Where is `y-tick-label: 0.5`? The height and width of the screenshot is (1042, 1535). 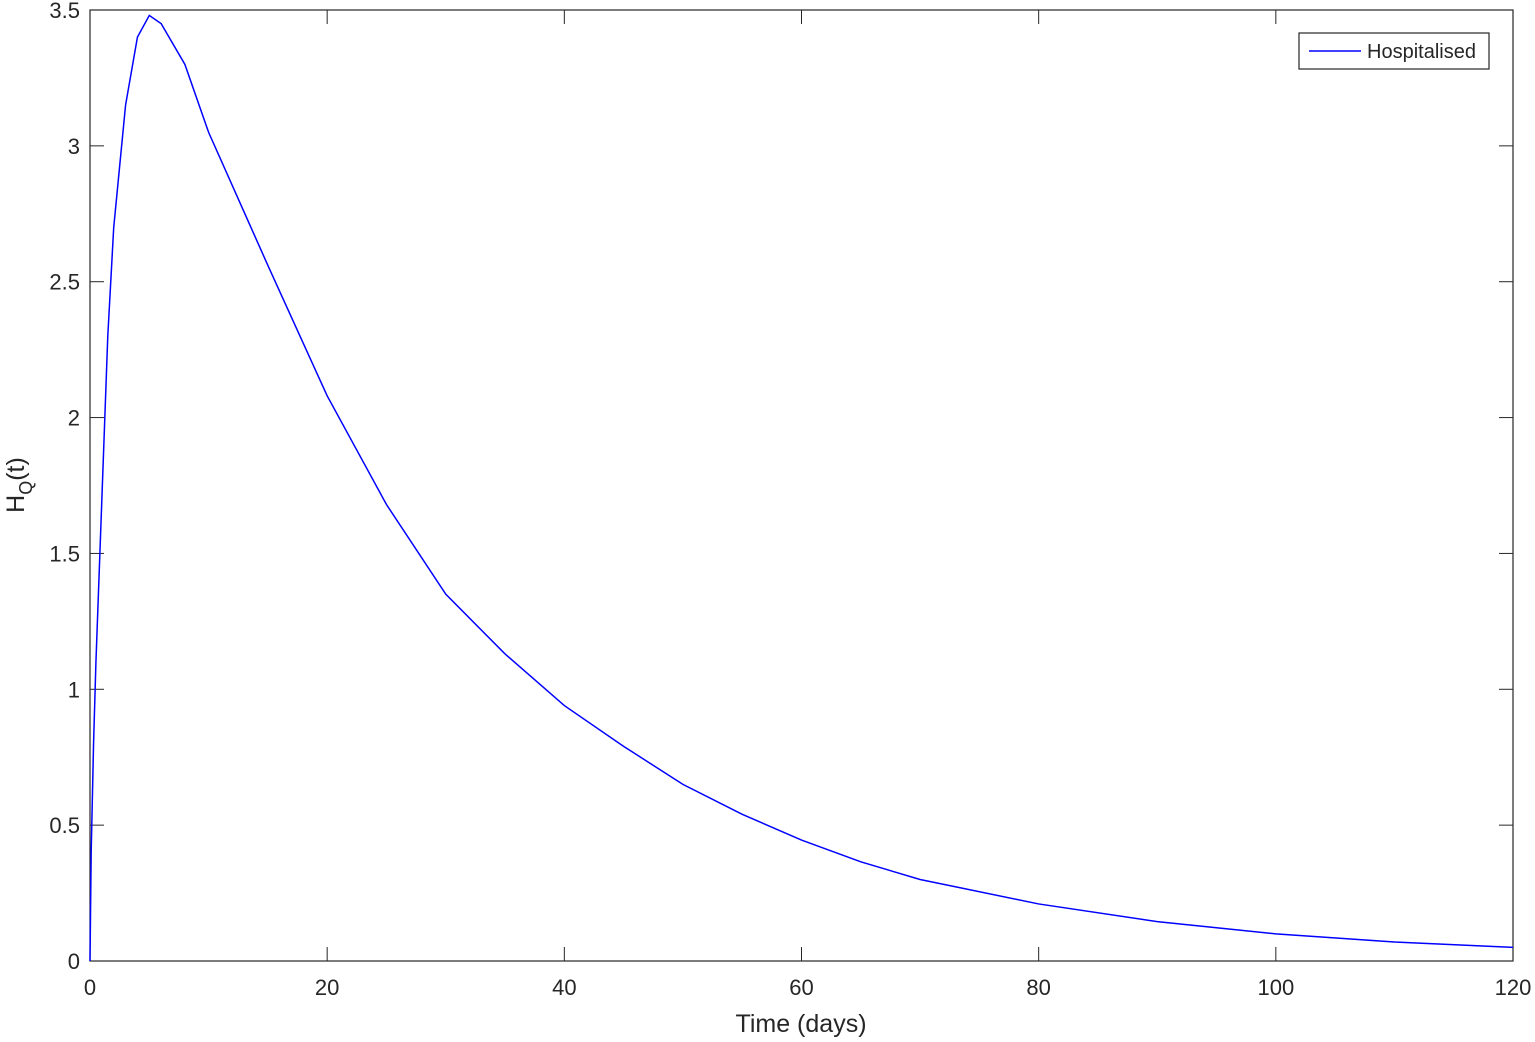
y-tick-label: 0.5 is located at coordinates (64, 825).